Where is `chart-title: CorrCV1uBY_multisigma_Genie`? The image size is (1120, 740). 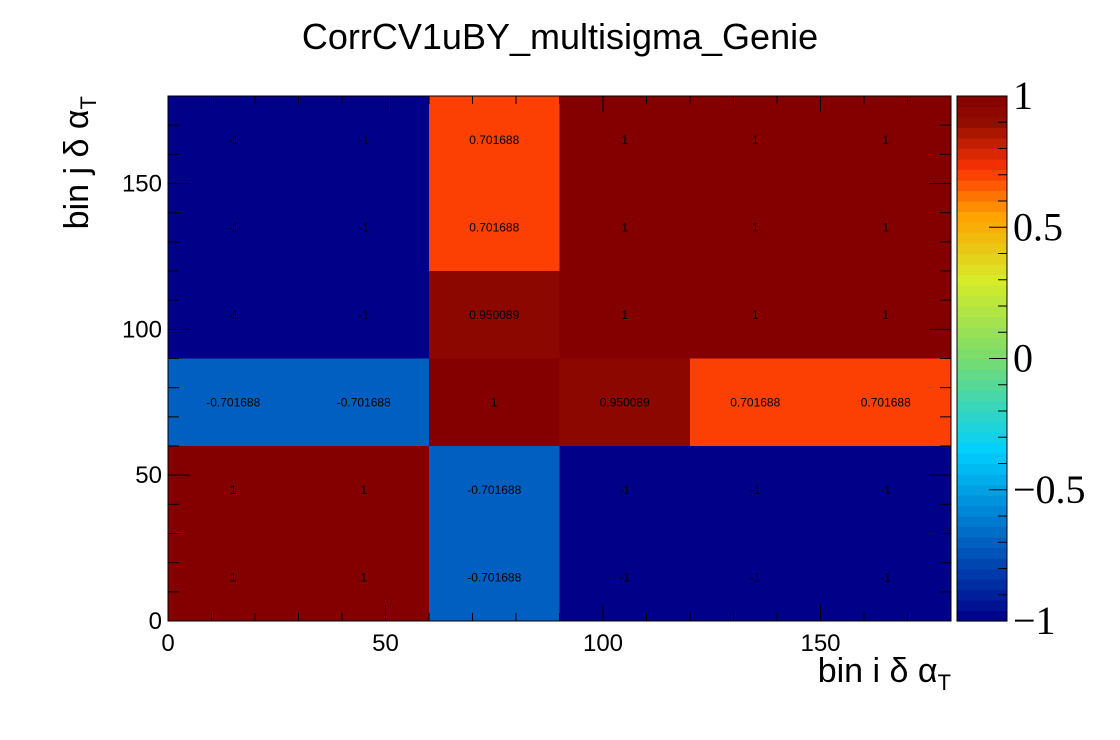
chart-title: CorrCV1uBY_multisigma_Genie is located at coordinates (560, 37).